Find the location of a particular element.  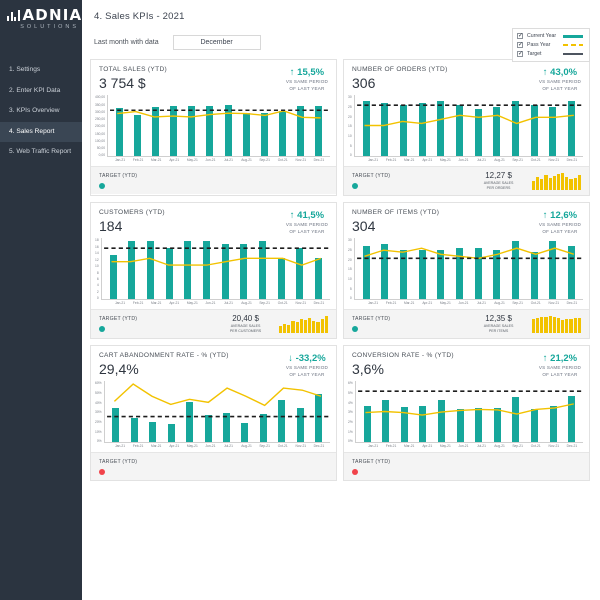

y-tick-label: 4% is located at coordinates (350, 402).